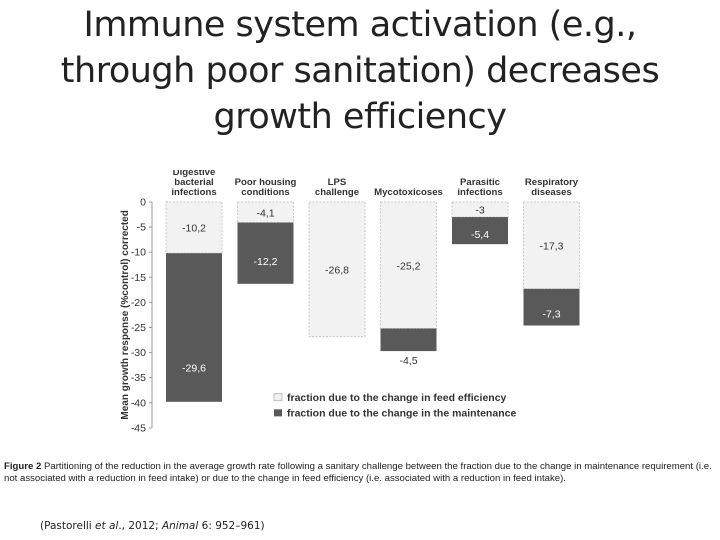 This screenshot has height=540, width=720. What do you see at coordinates (408, 361) in the screenshot?
I see `bar-label-maintenance: -4,5` at bounding box center [408, 361].